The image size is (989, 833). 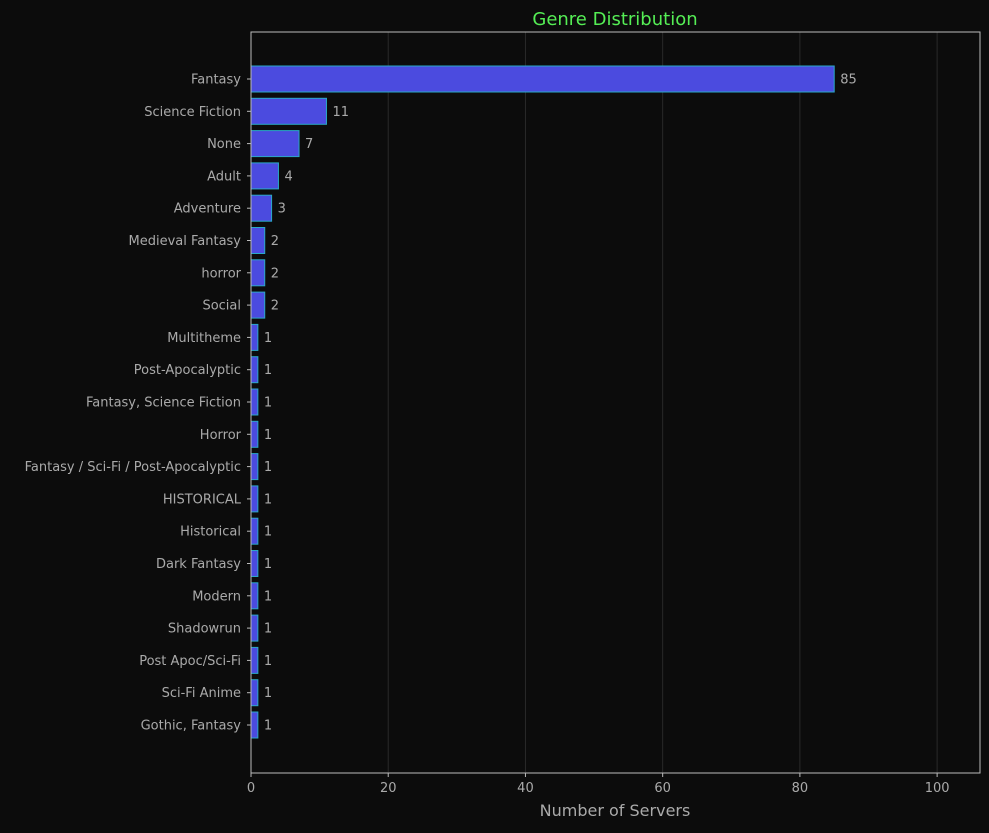 I want to click on y-tick-label: HISTORICAL, so click(x=202, y=499).